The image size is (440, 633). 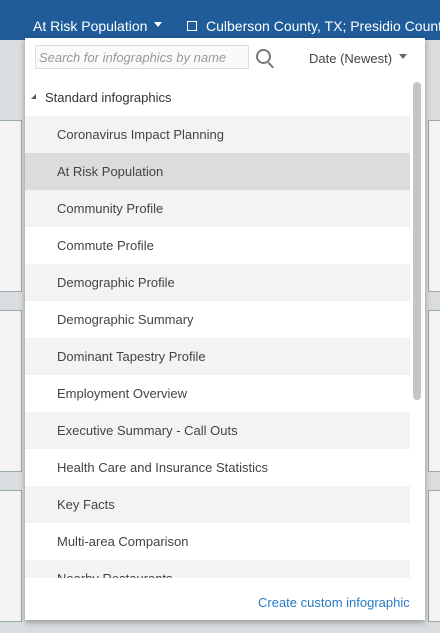 I want to click on collapse-toggle, so click(x=33, y=96).